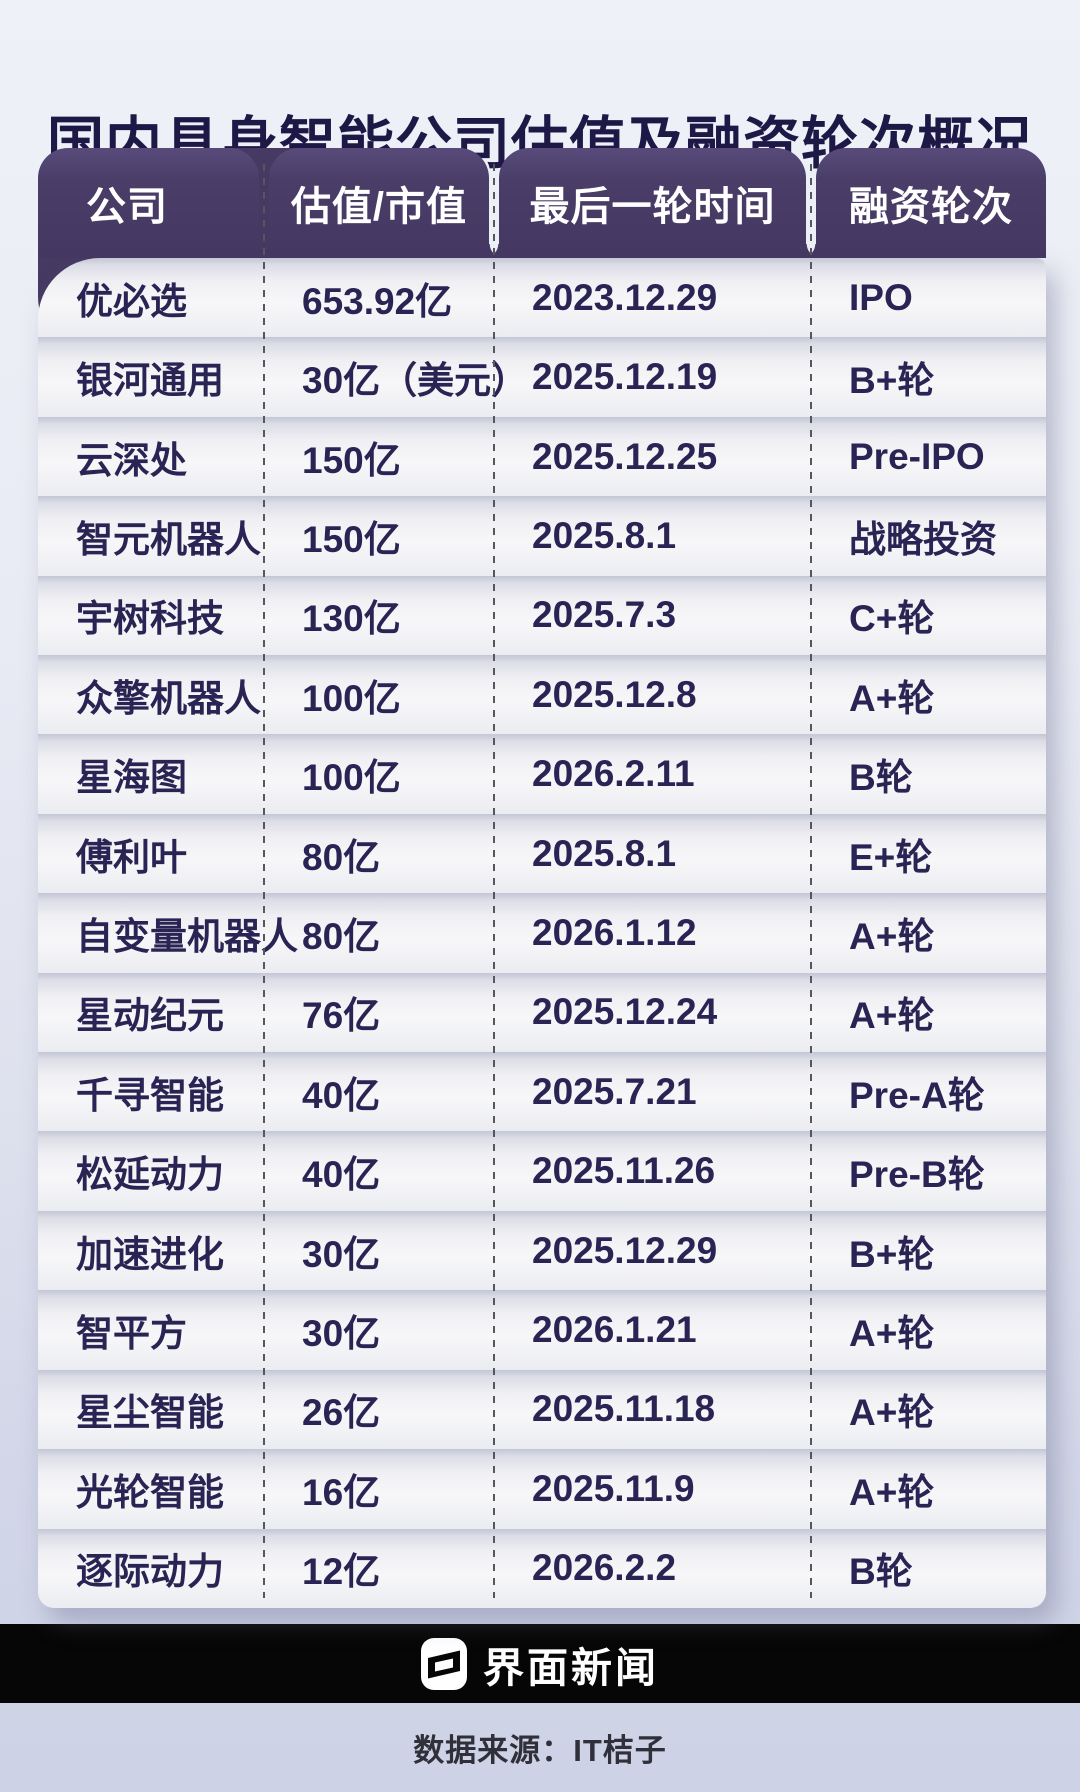 This screenshot has width=1080, height=1792. I want to click on last-round-date: 2025.12.8, so click(614, 694).